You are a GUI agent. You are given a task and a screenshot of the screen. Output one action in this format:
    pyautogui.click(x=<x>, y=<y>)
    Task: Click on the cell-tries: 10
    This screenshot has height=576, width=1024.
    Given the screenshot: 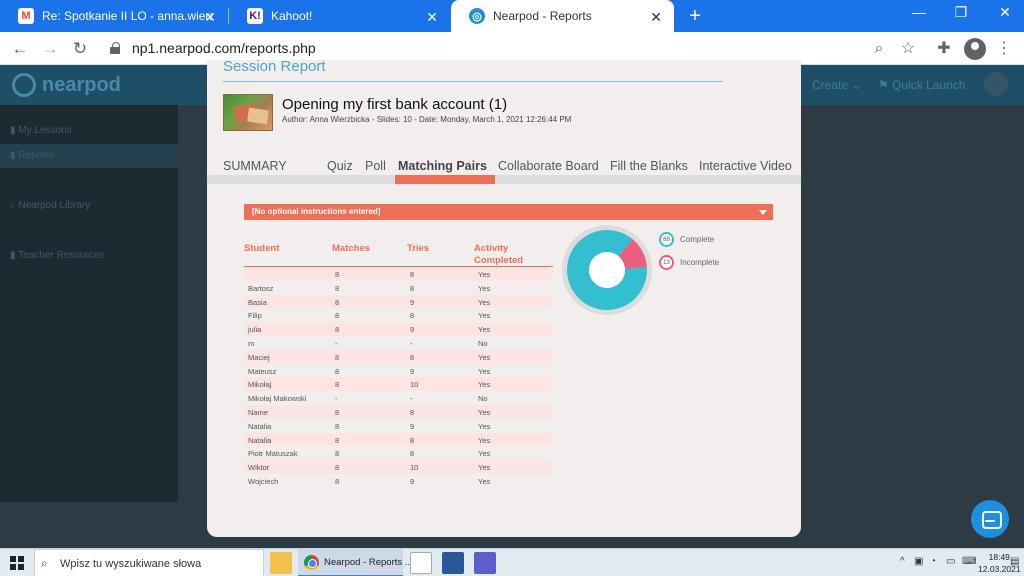 What is the action you would take?
    pyautogui.click(x=414, y=385)
    